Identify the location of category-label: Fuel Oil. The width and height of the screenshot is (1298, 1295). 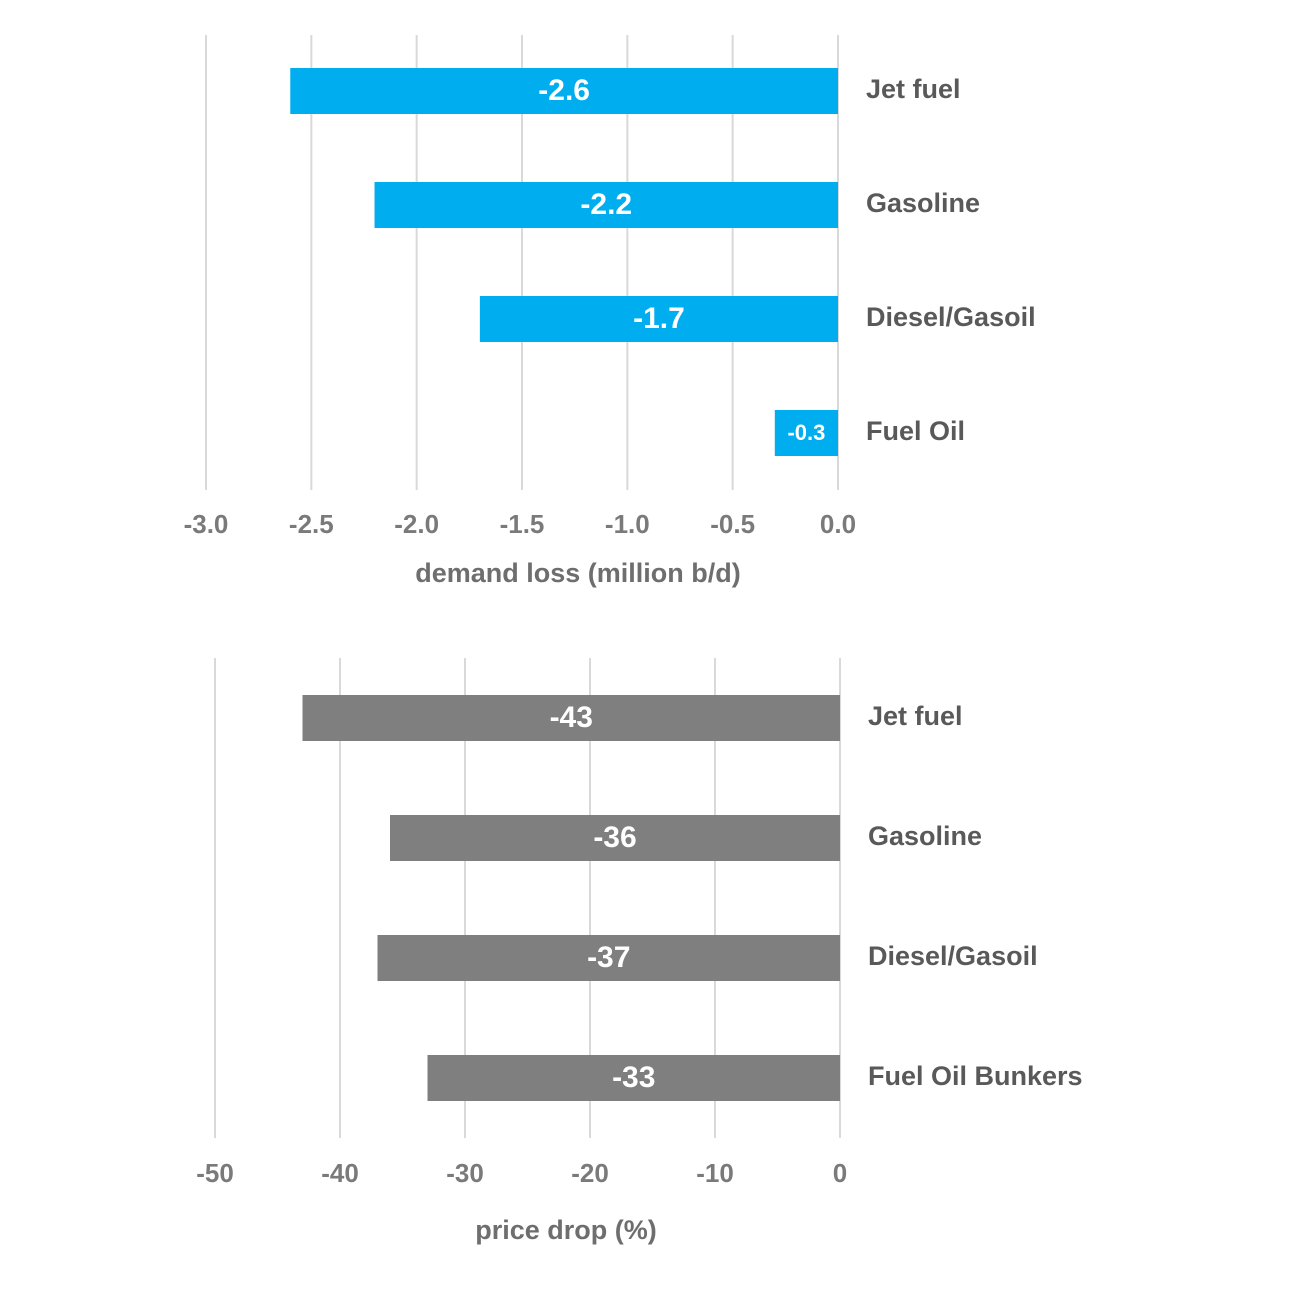
(915, 431).